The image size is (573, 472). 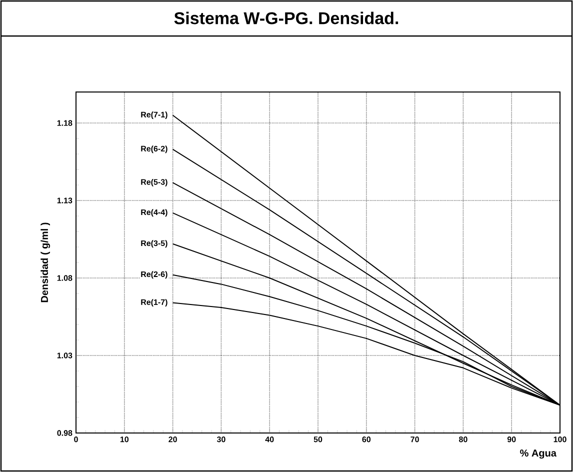 I want to click on x-tick-label: 10, so click(x=124, y=439).